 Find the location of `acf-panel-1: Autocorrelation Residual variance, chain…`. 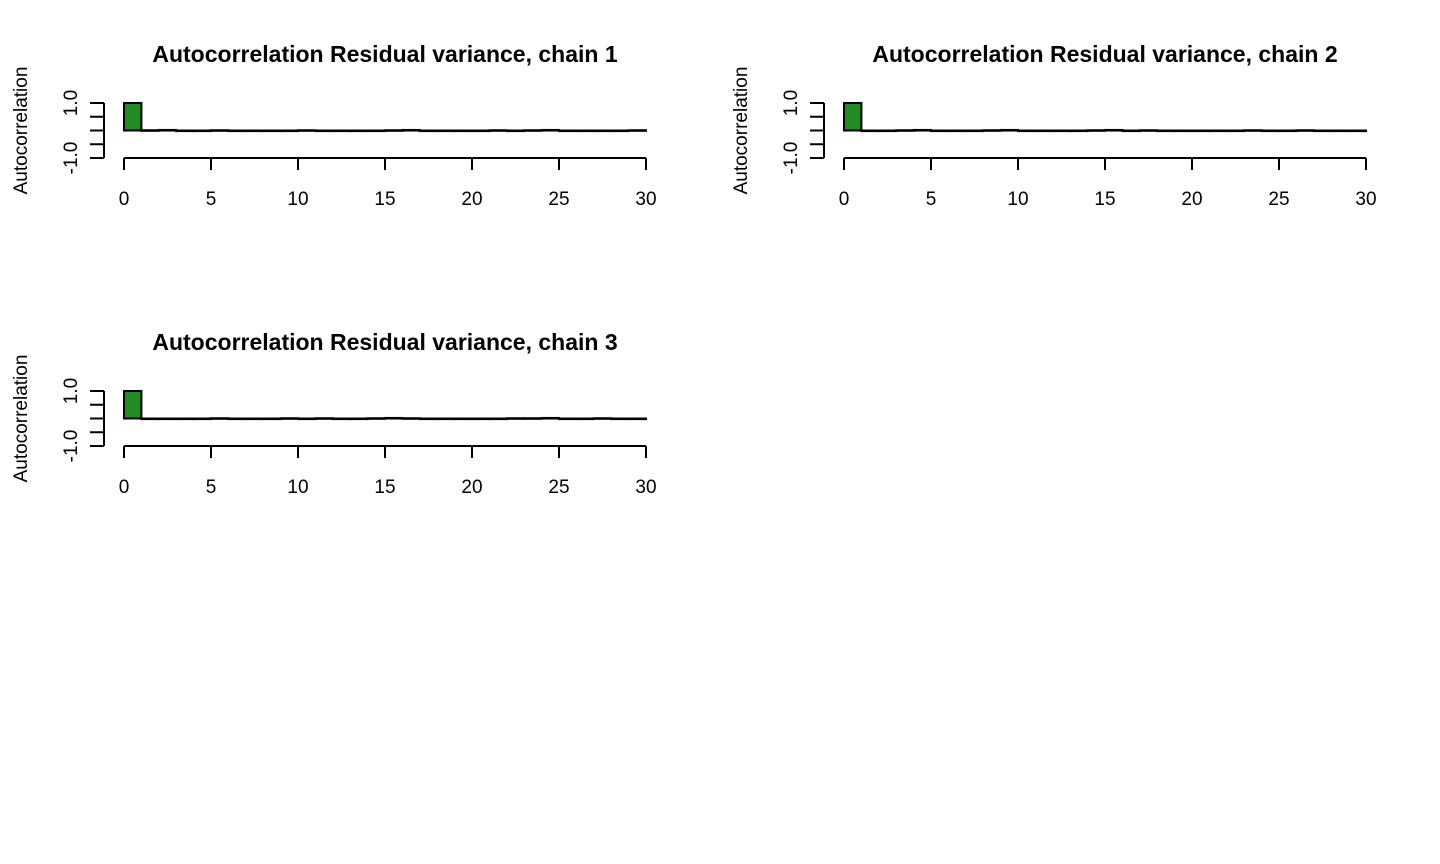

acf-panel-1: Autocorrelation Residual variance, chain… is located at coordinates (334, 125).